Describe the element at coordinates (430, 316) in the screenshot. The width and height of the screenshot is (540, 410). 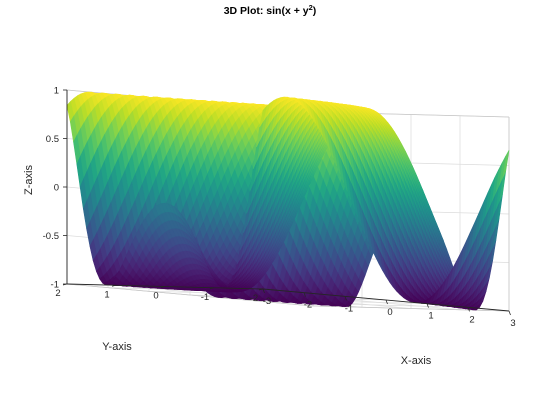
I see `x-tick-label: 1` at that location.